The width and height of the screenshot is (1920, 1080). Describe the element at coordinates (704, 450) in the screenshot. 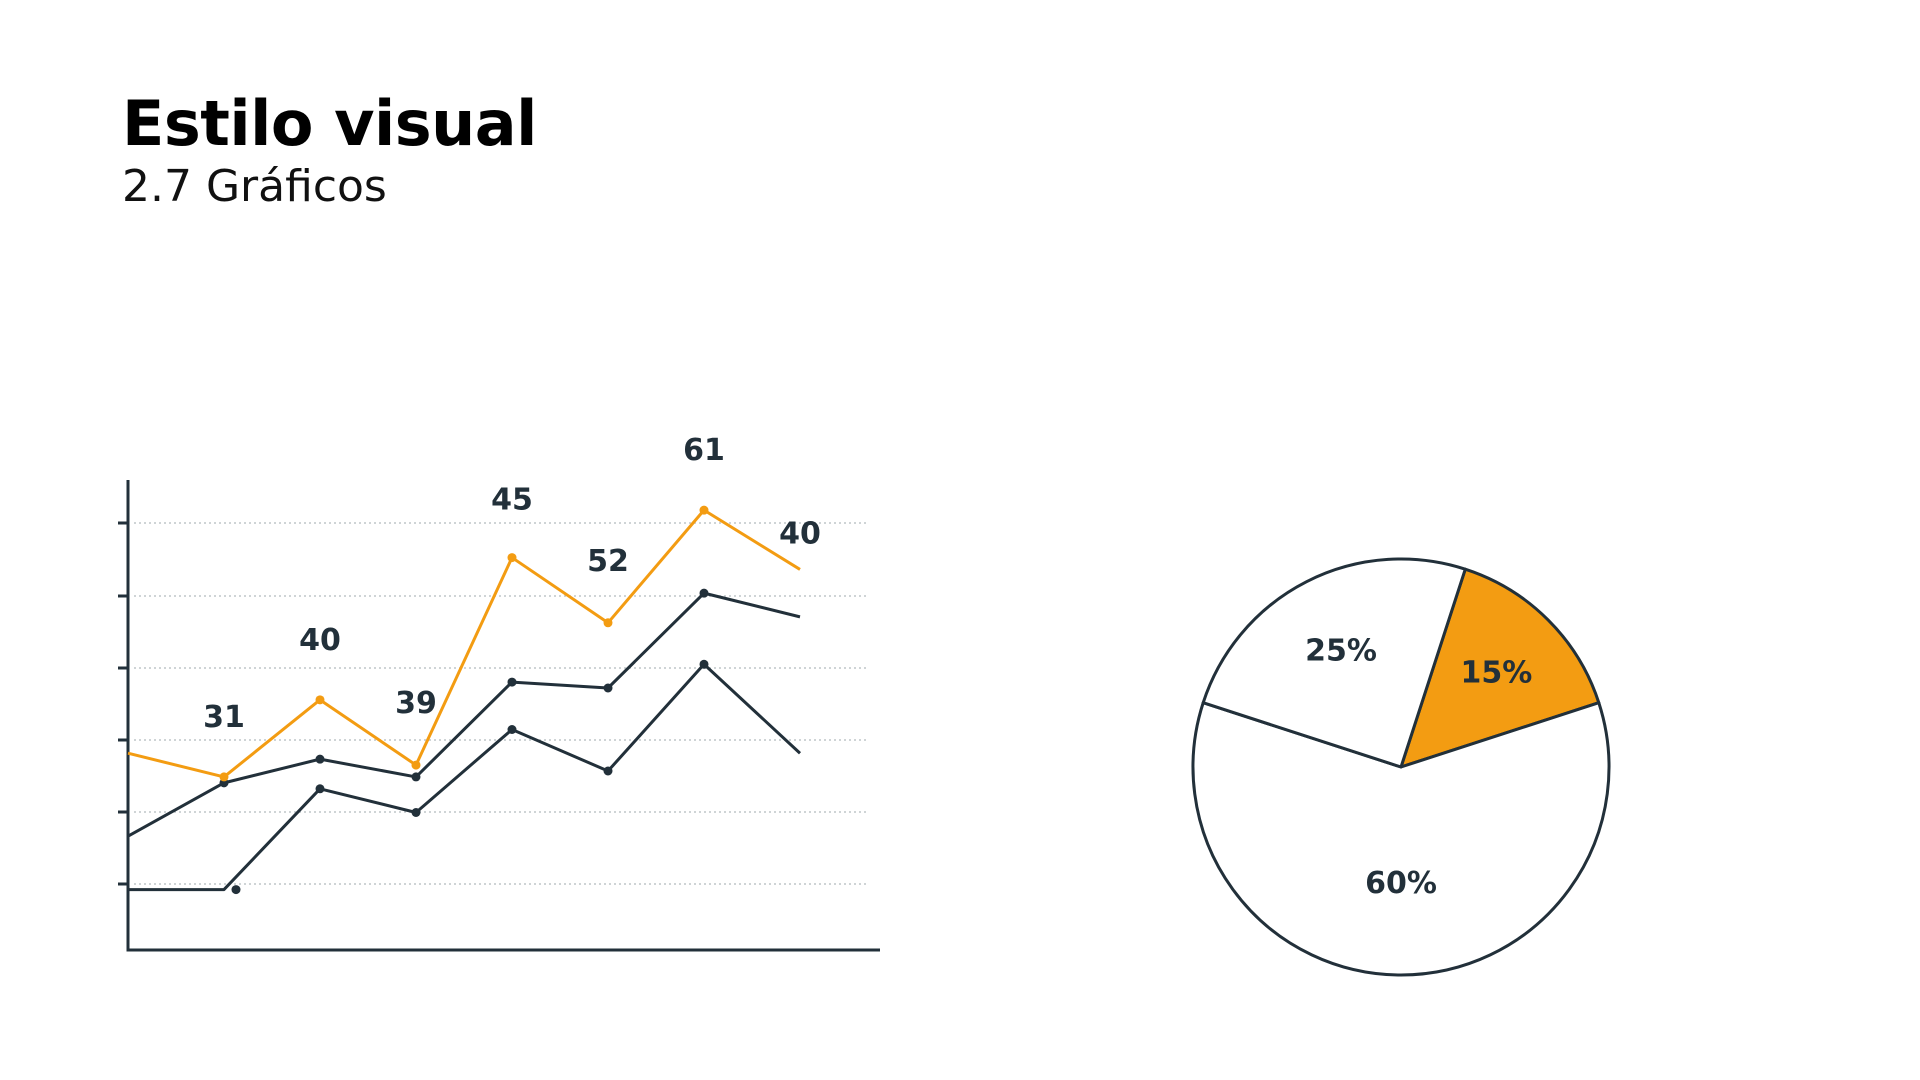

I see `data-label: 61` at that location.